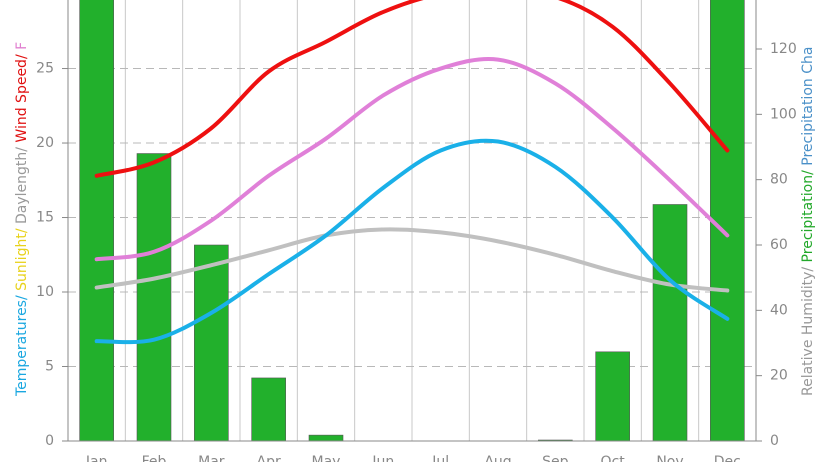  I want to click on x-tick-label: Jun, so click(382, 458).